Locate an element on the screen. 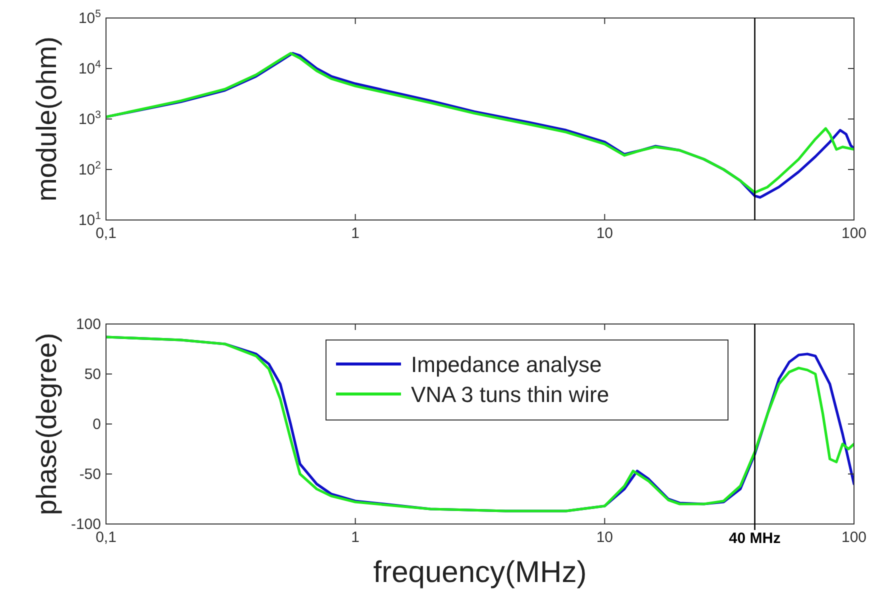  y-tick-label: 10$^{2}$ is located at coordinates (90, 169).